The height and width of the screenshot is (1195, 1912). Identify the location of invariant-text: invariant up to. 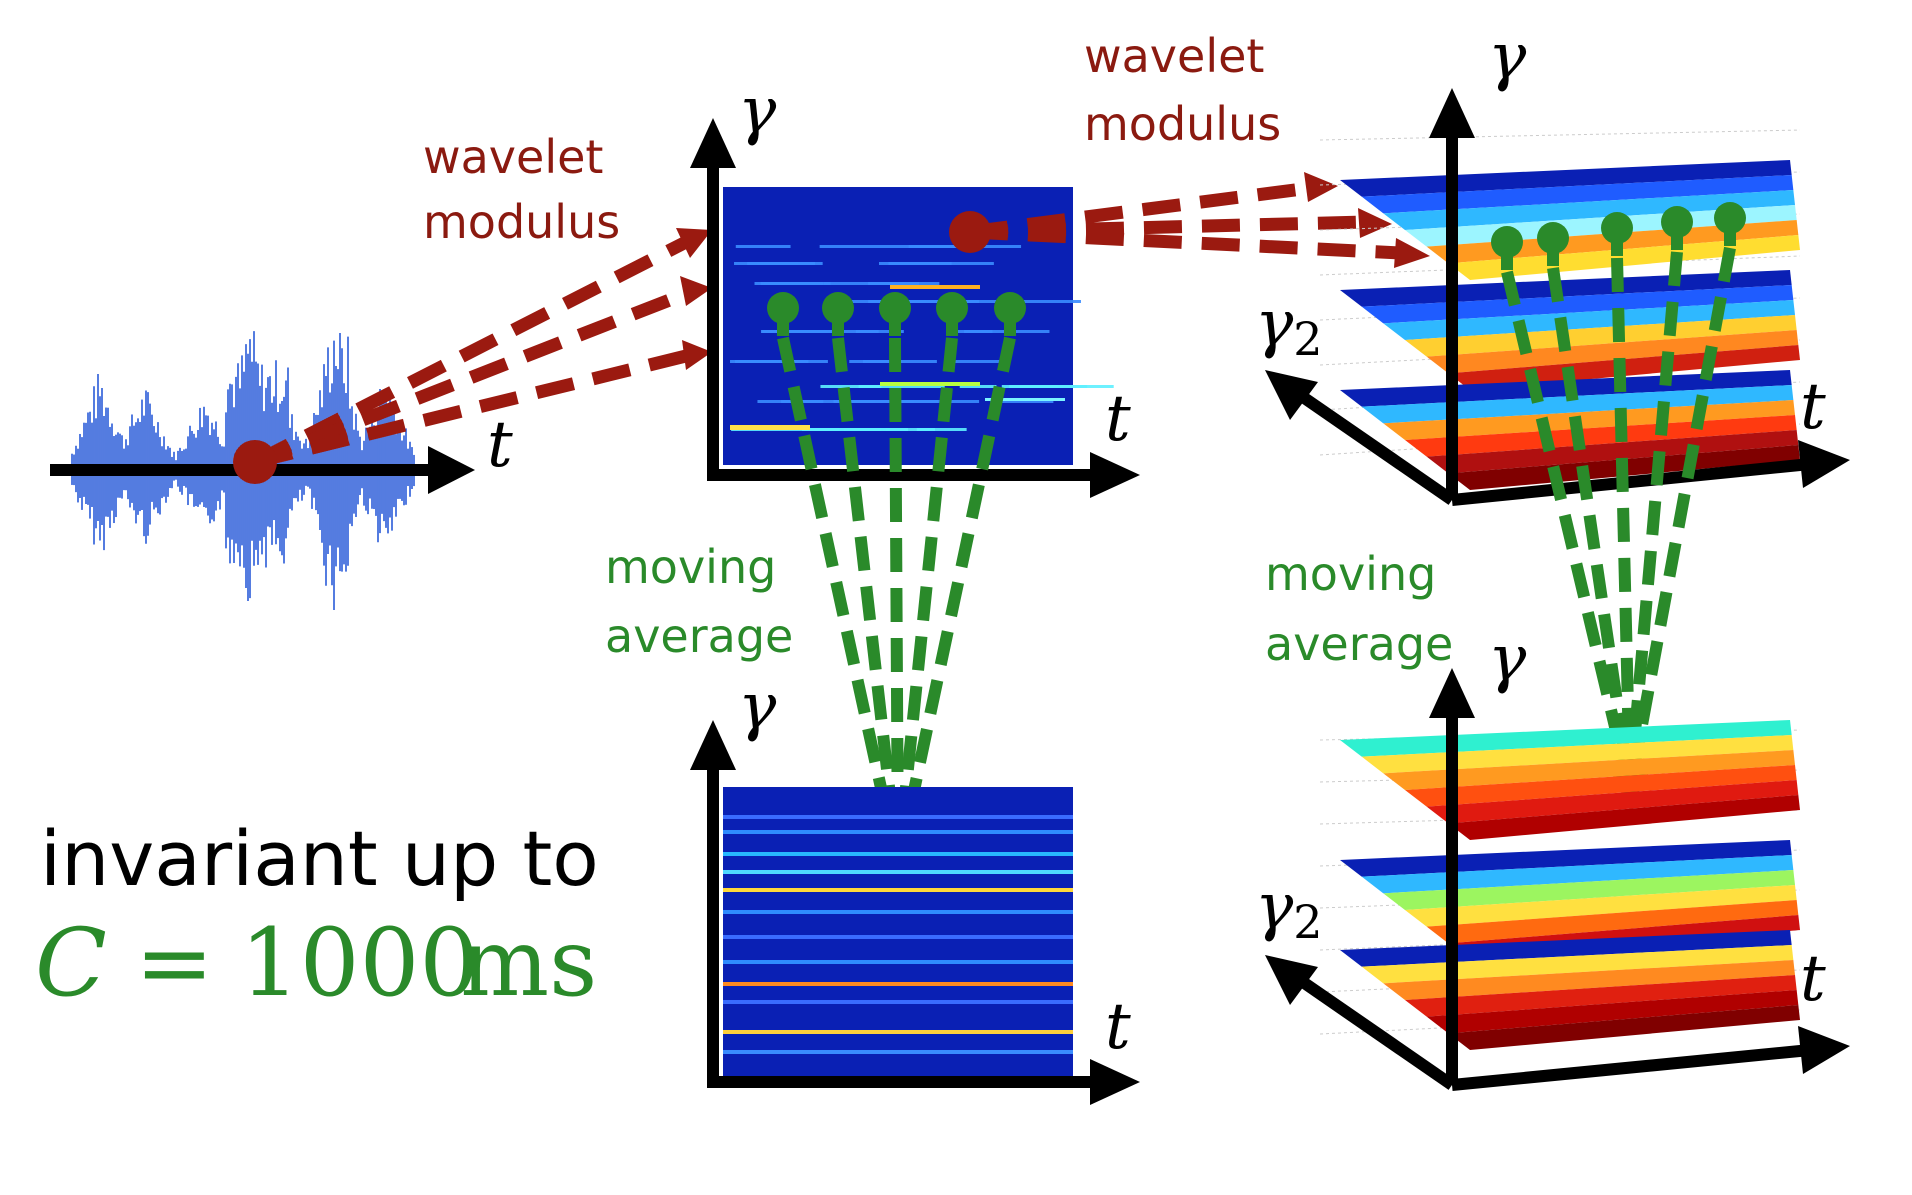
(319, 858).